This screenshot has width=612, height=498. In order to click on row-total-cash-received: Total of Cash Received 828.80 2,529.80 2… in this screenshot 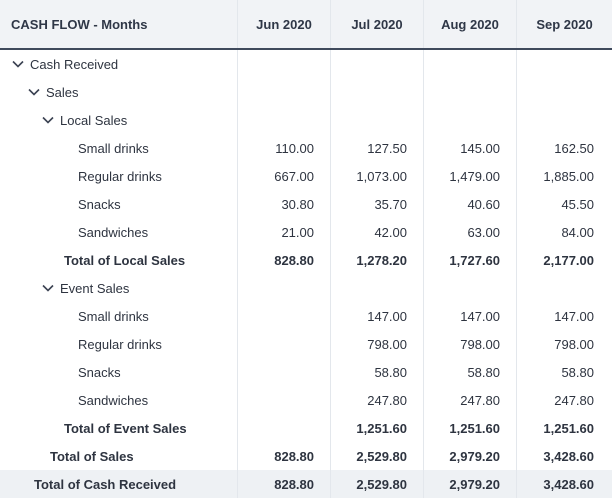, I will do `click(306, 484)`.